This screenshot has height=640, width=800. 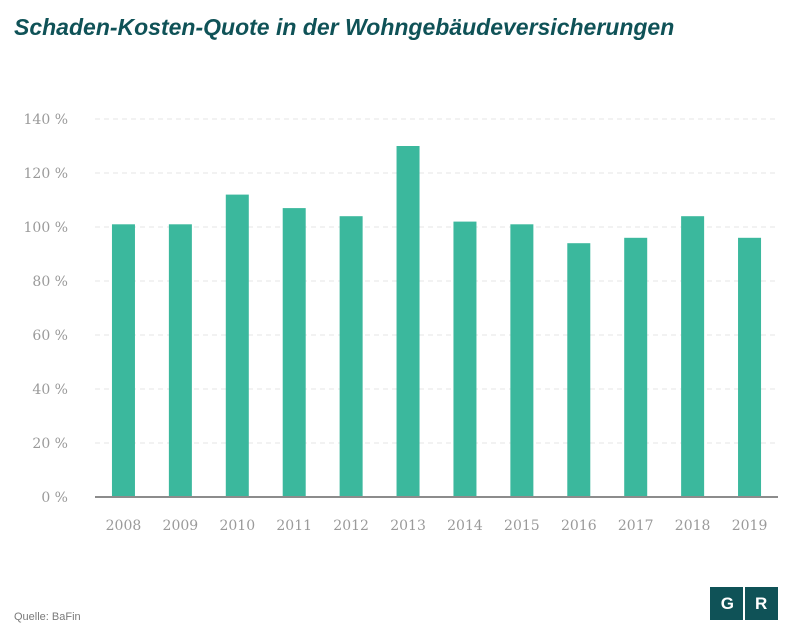 What do you see at coordinates (50, 282) in the screenshot?
I see `y-tick-label: 80 %` at bounding box center [50, 282].